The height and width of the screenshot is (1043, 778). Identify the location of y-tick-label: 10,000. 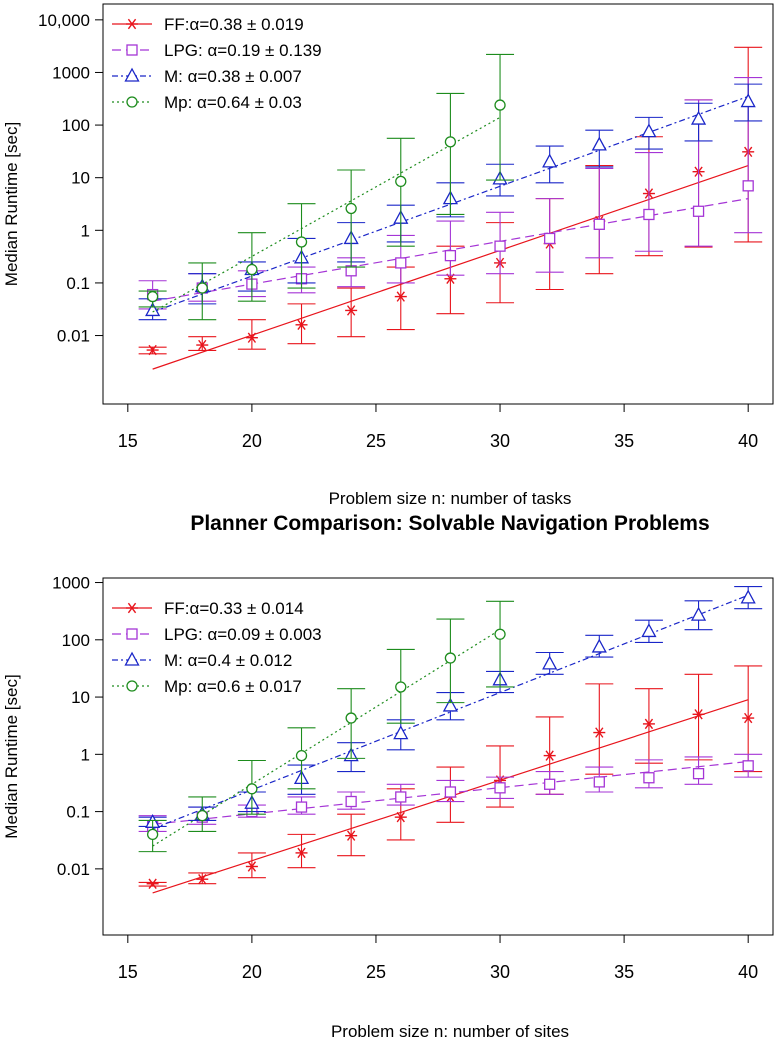
(64, 20).